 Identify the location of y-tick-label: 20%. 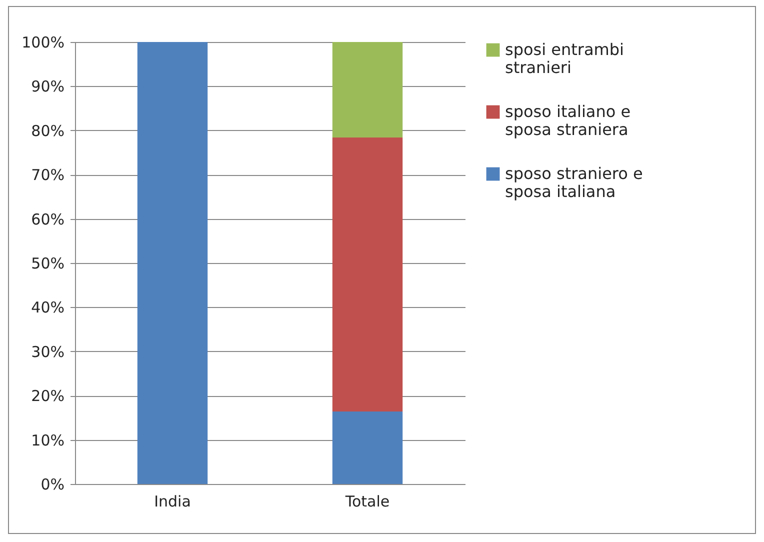
(47, 396).